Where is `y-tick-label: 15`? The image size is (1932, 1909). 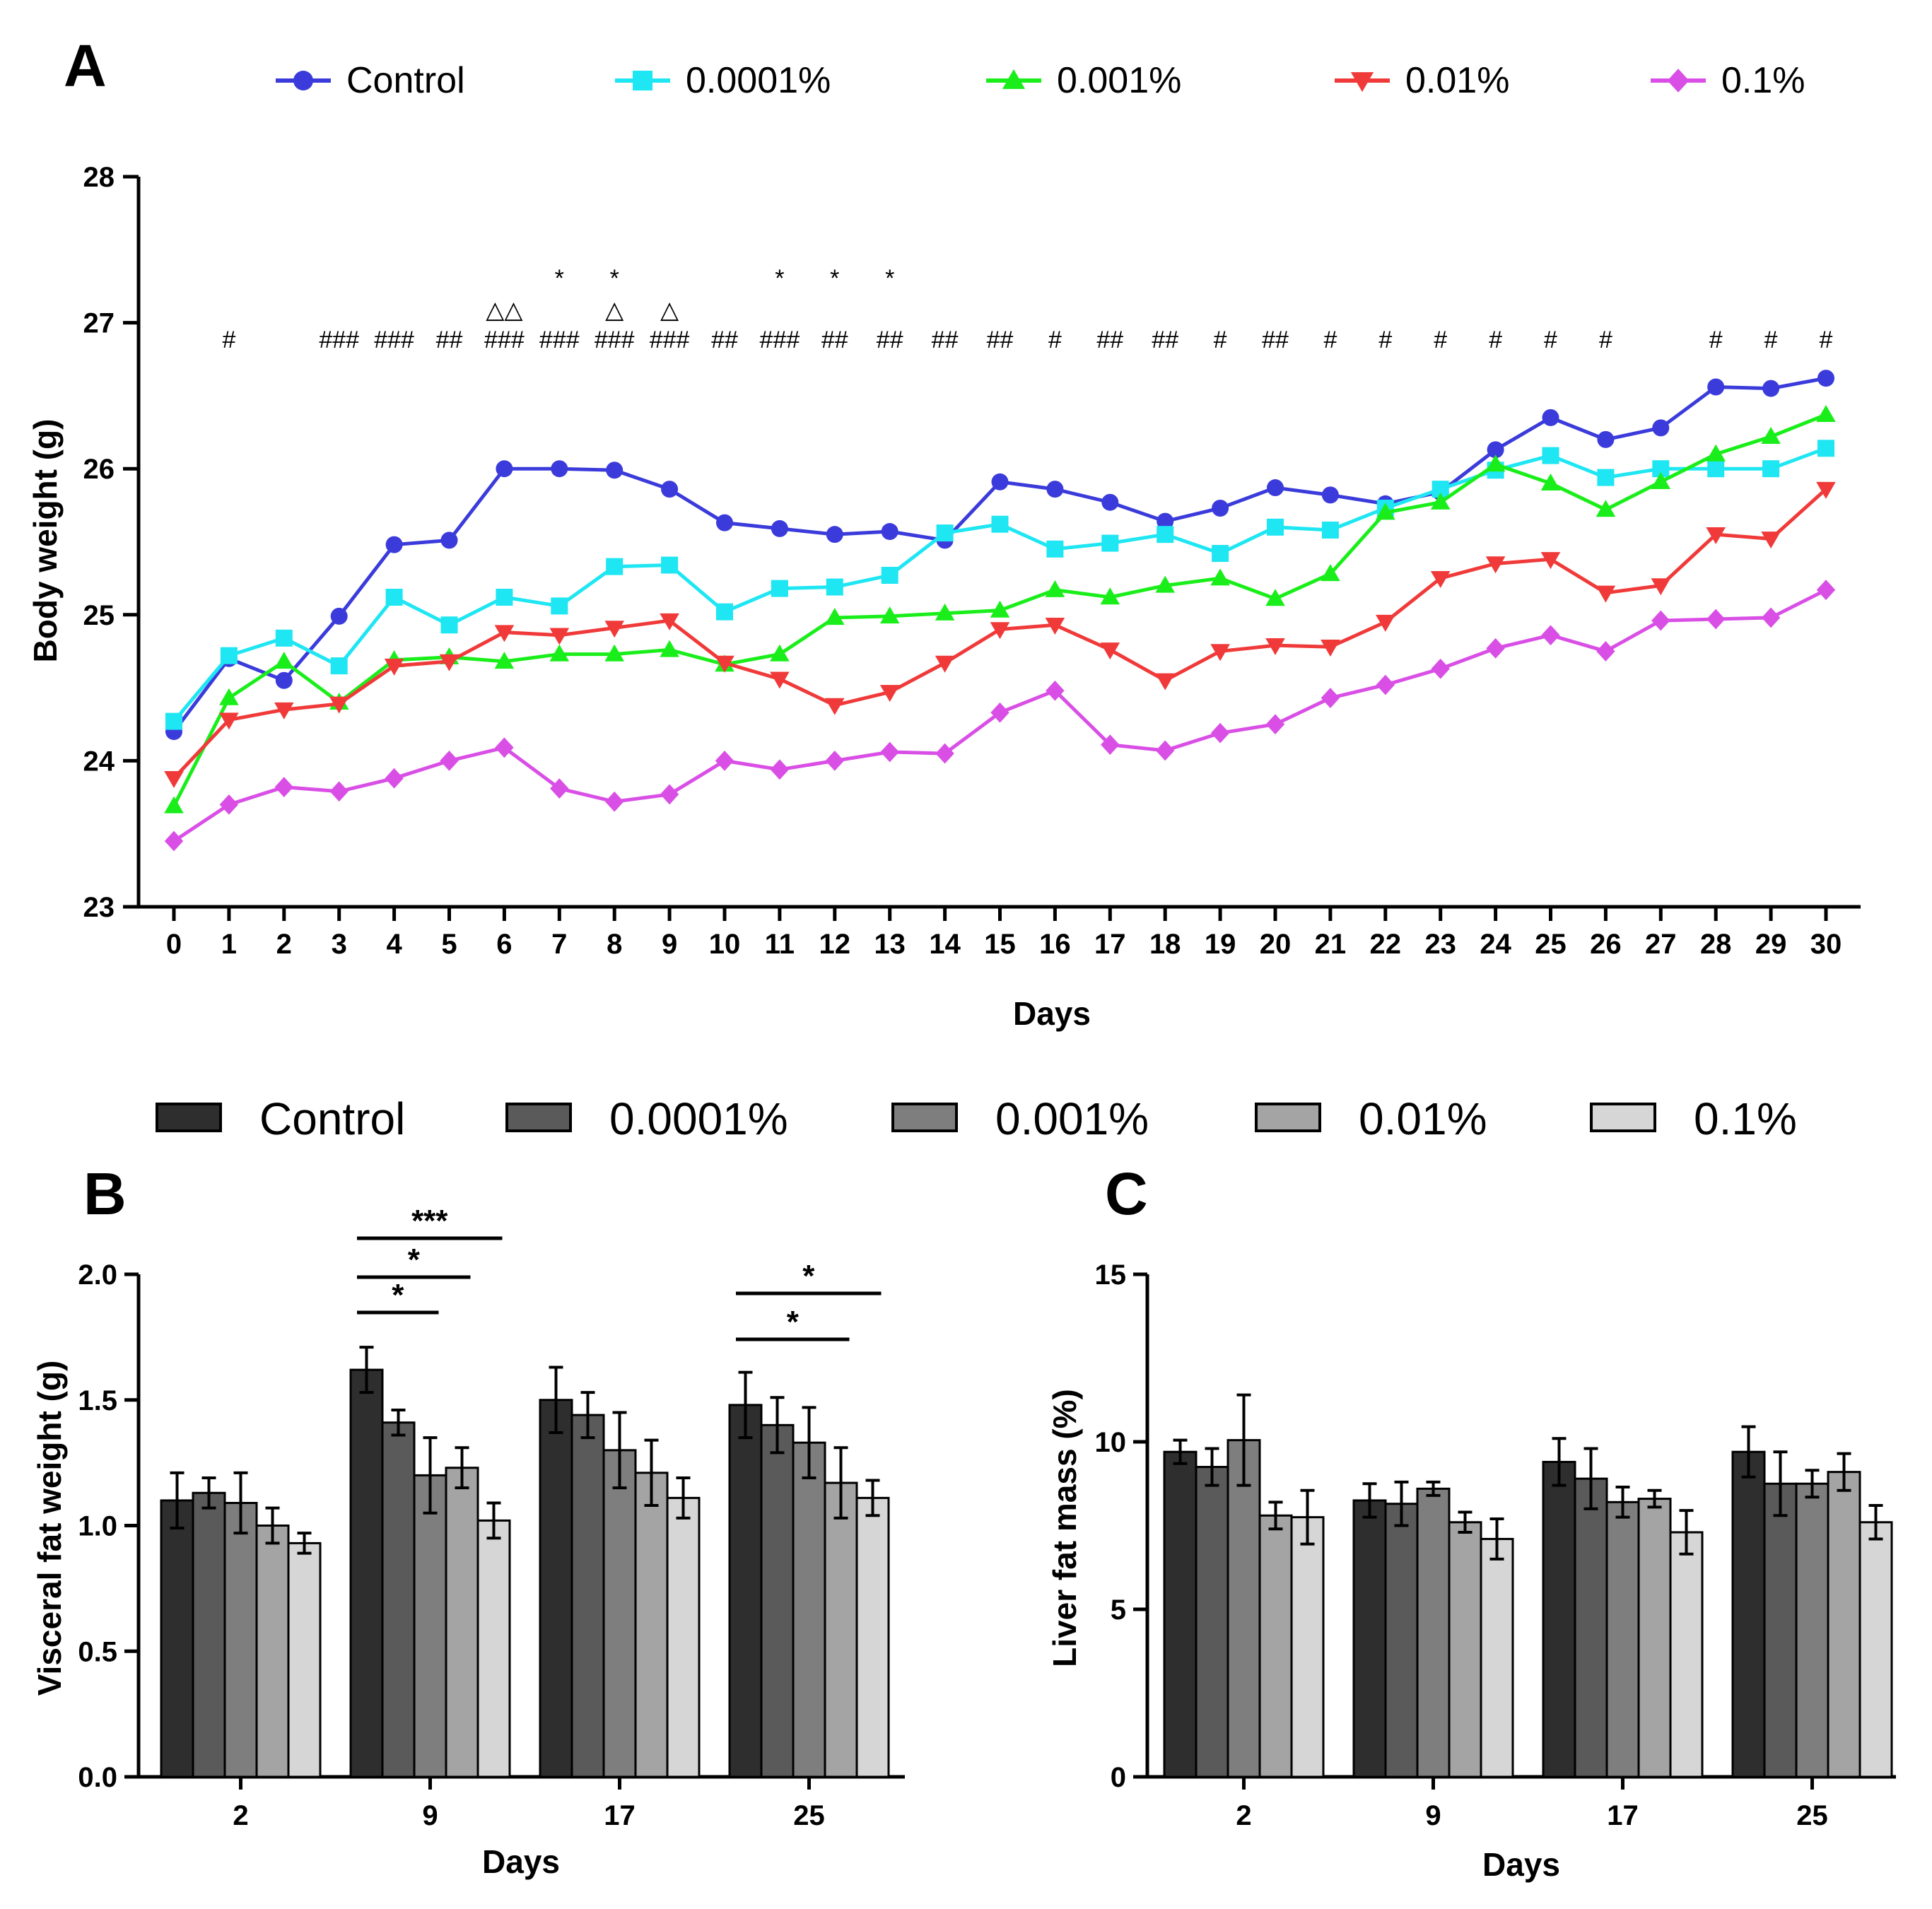 y-tick-label: 15 is located at coordinates (1111, 1275).